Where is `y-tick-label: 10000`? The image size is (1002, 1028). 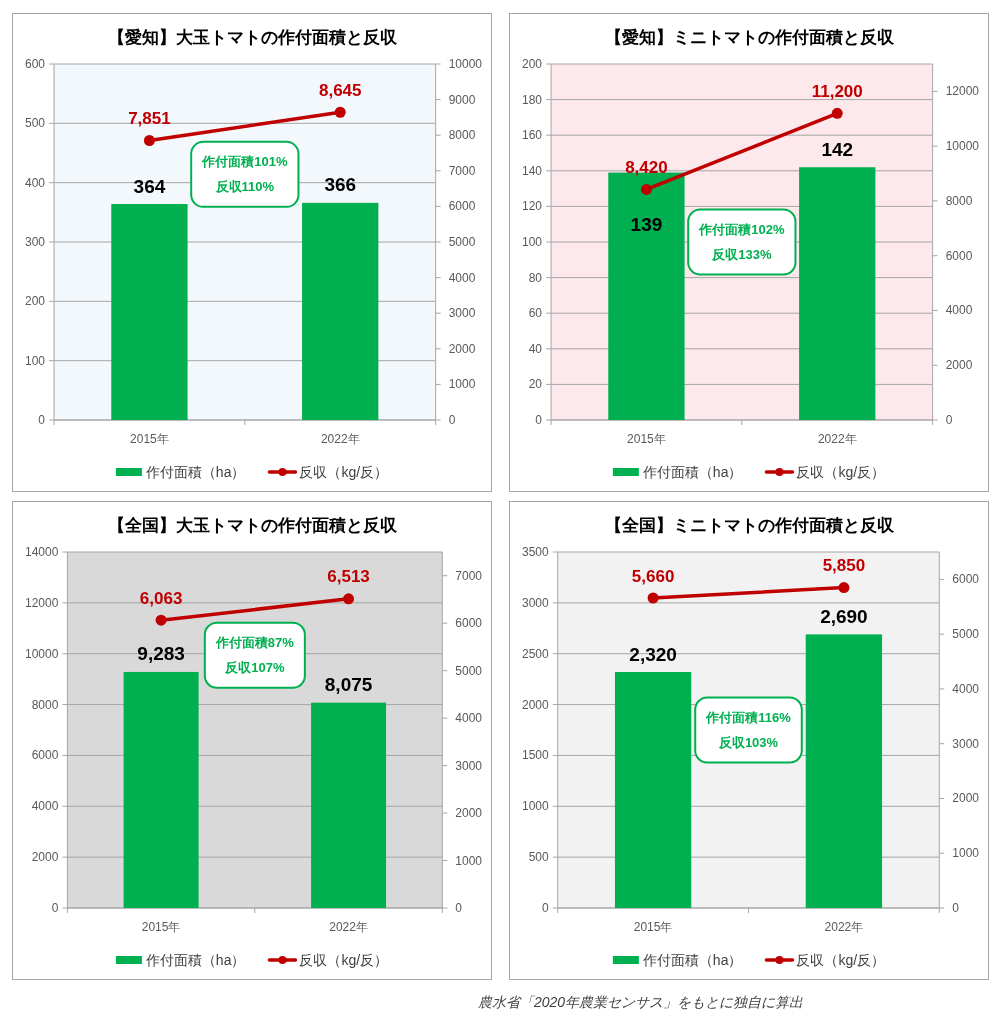
y-tick-label: 10000 is located at coordinates (42, 653).